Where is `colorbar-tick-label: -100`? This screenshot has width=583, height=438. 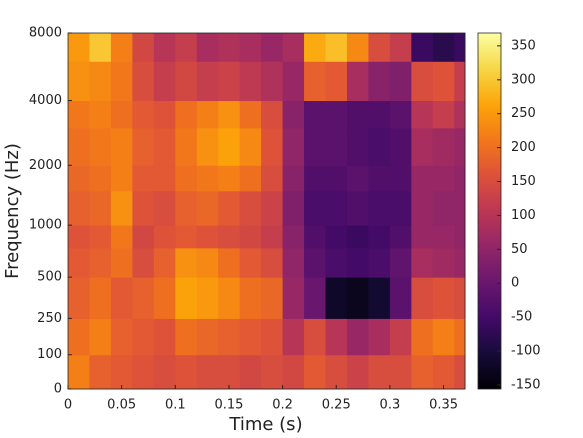
colorbar-tick-label: -100 is located at coordinates (526, 351).